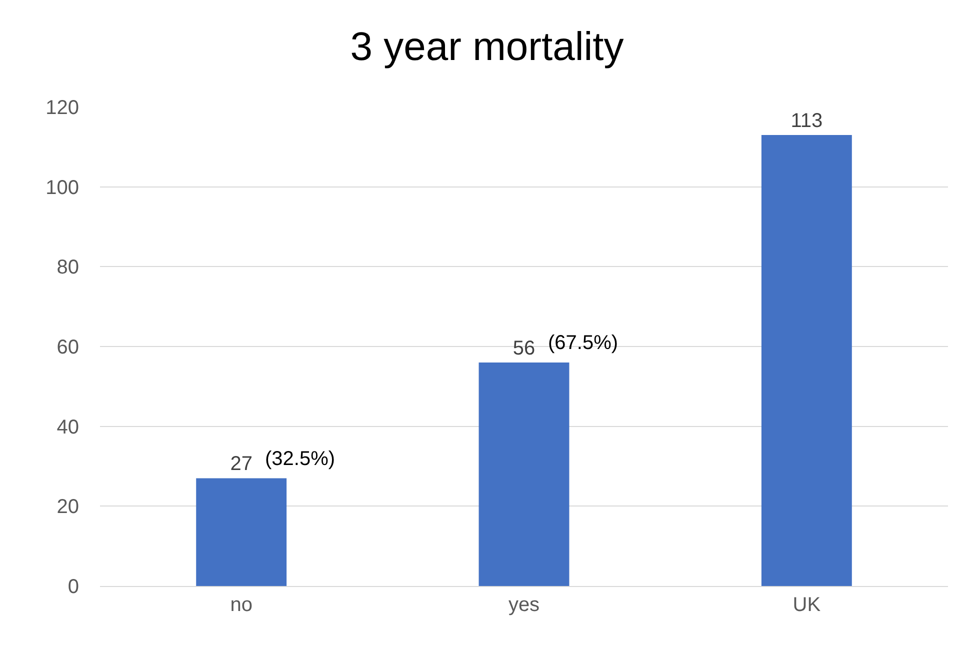 This screenshot has width=974, height=654. What do you see at coordinates (241, 464) in the screenshot?
I see `data-label: 27` at bounding box center [241, 464].